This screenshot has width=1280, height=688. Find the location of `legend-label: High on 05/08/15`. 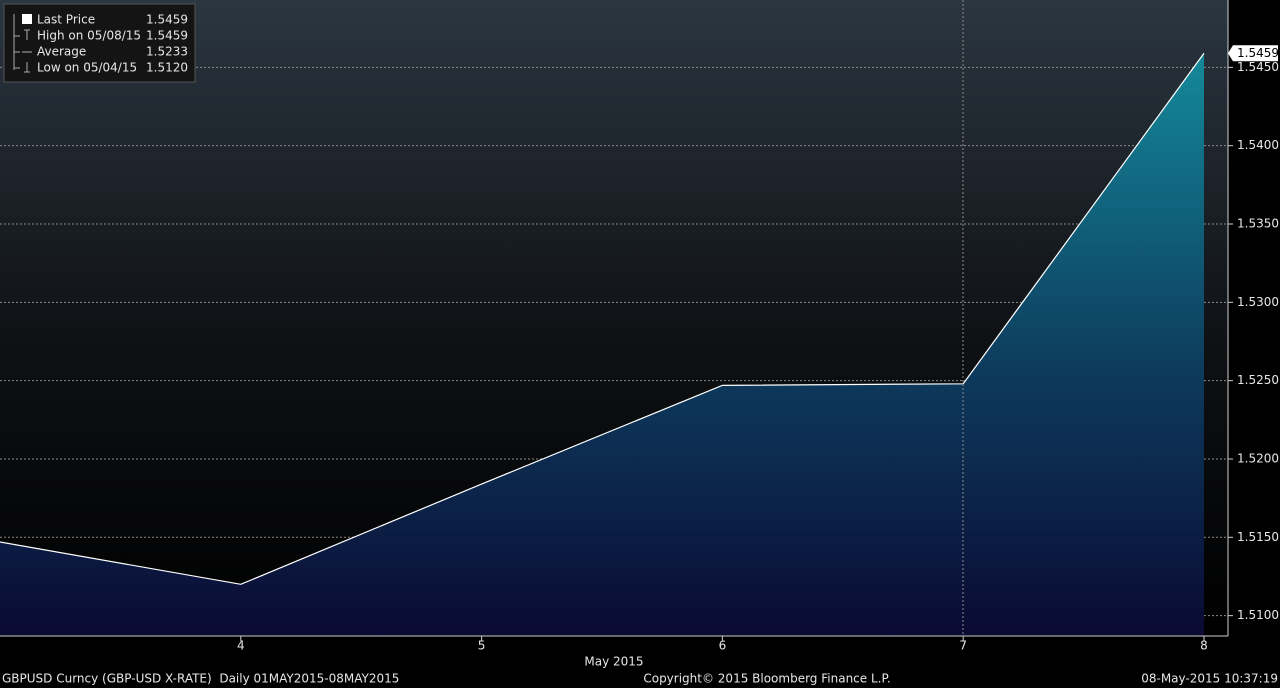

legend-label: High on 05/08/15 is located at coordinates (89, 36).